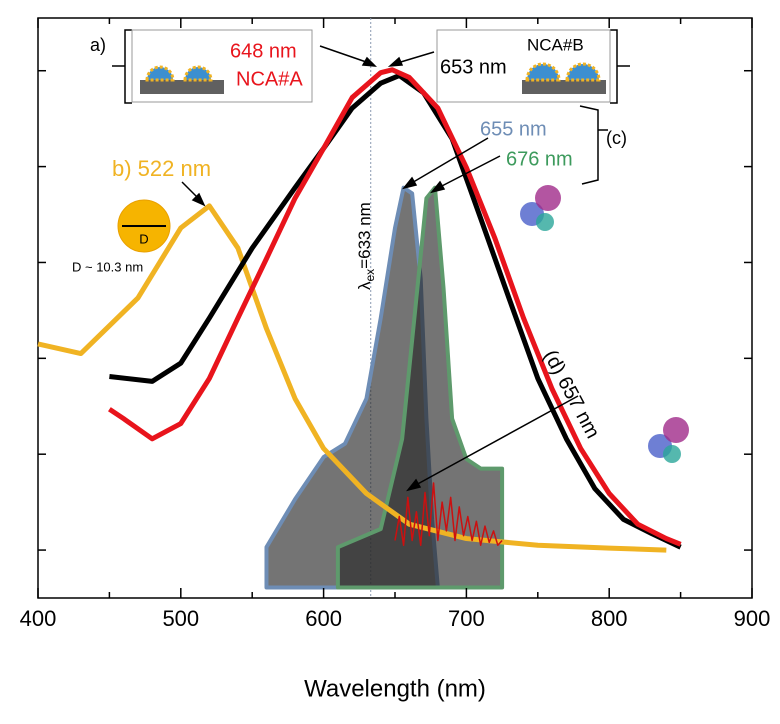  What do you see at coordinates (466, 618) in the screenshot?
I see `x-tick-label: 700` at bounding box center [466, 618].